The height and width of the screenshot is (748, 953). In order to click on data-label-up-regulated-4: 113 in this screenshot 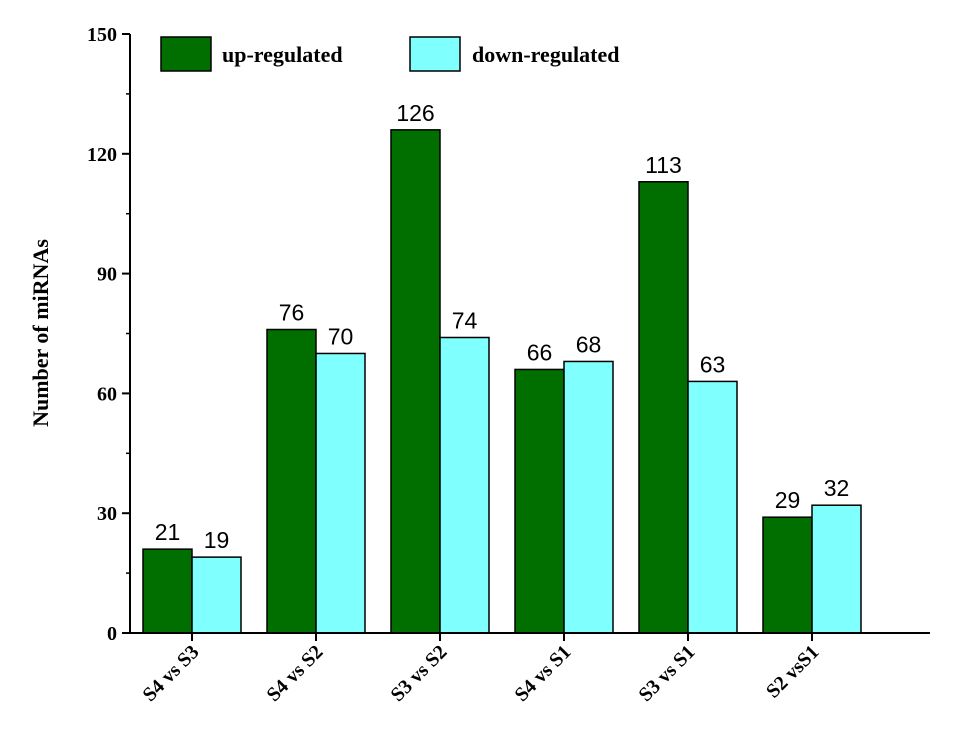, I will do `click(663, 165)`.